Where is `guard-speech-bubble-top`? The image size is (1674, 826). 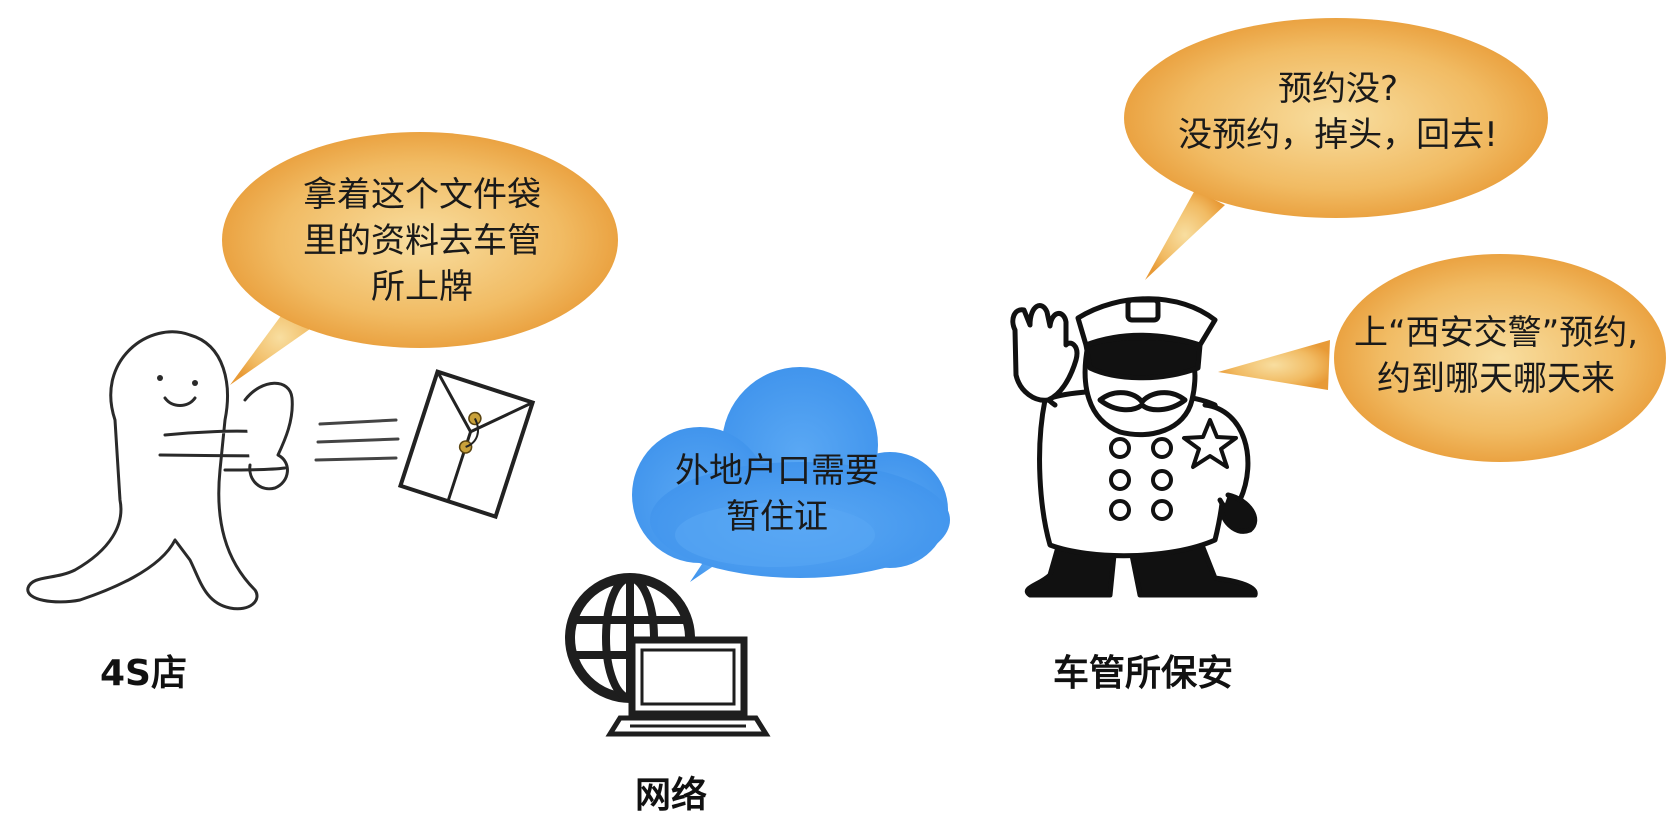 guard-speech-bubble-top is located at coordinates (1336, 149).